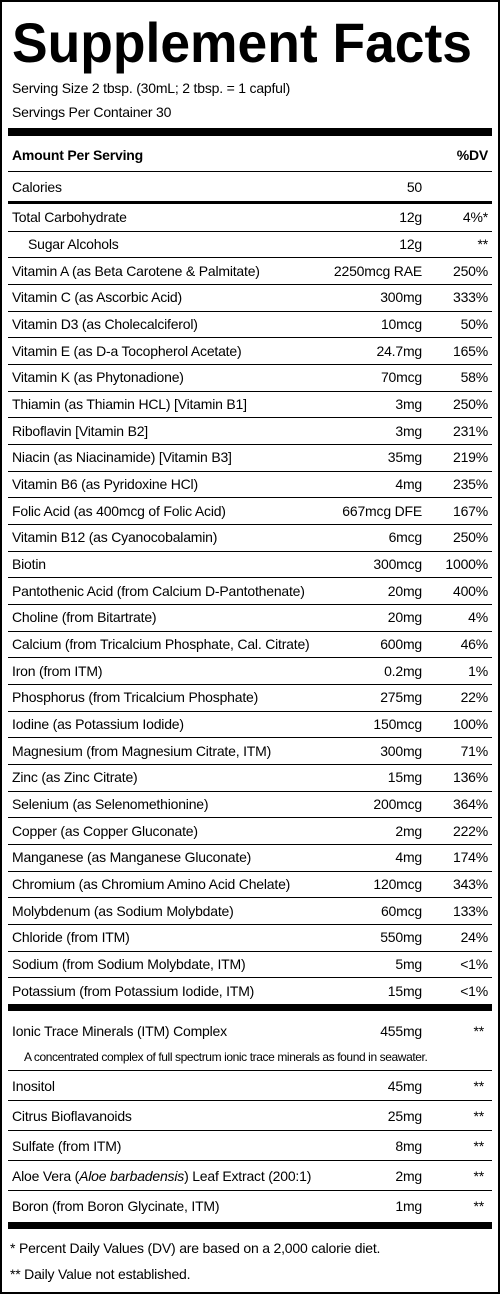 This screenshot has height=1294, width=500. What do you see at coordinates (474, 377) in the screenshot?
I see `row-dv: 58%` at bounding box center [474, 377].